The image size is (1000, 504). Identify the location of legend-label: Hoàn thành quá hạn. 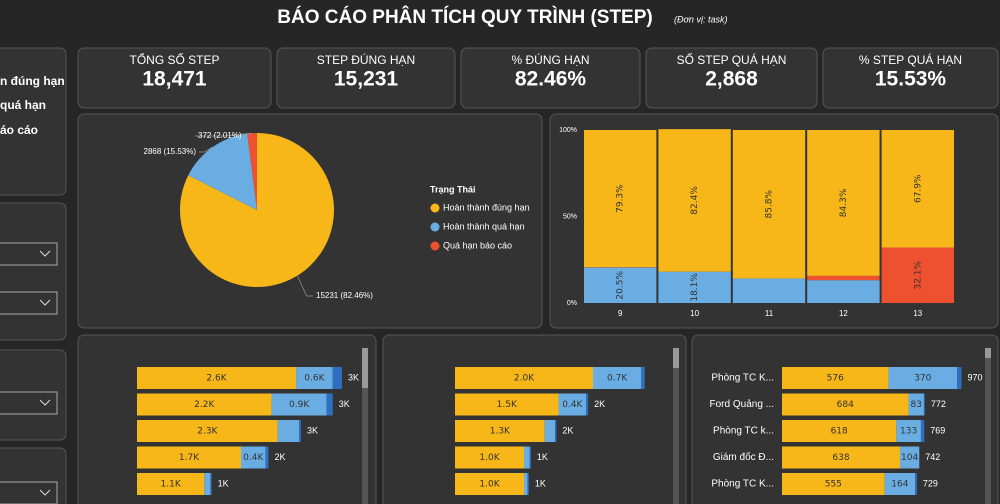
(484, 226).